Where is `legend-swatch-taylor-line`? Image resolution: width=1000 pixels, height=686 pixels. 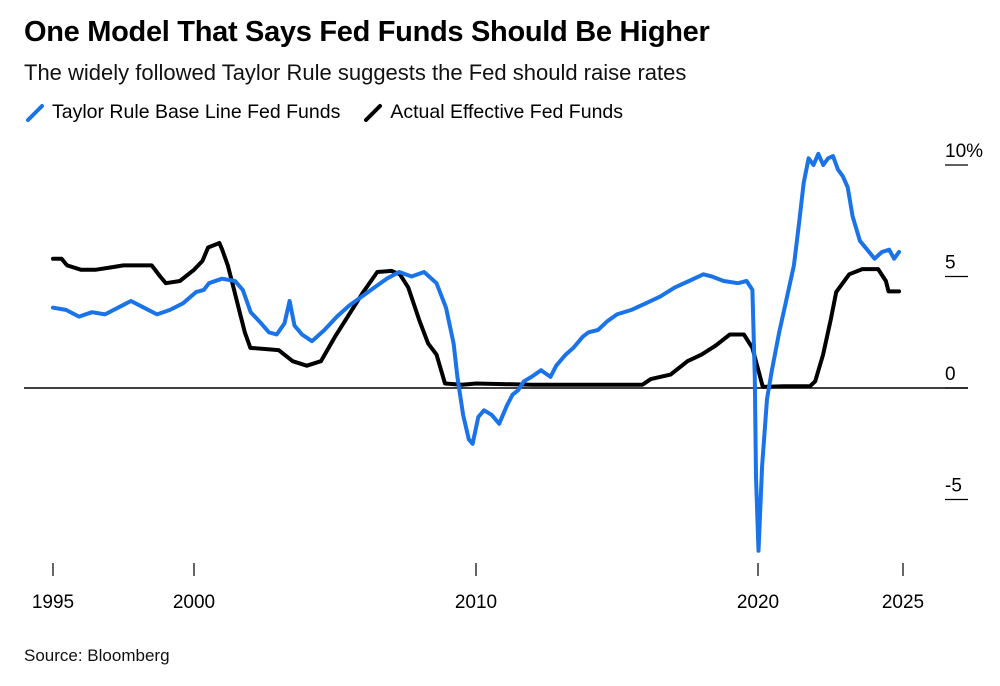 legend-swatch-taylor-line is located at coordinates (35, 112).